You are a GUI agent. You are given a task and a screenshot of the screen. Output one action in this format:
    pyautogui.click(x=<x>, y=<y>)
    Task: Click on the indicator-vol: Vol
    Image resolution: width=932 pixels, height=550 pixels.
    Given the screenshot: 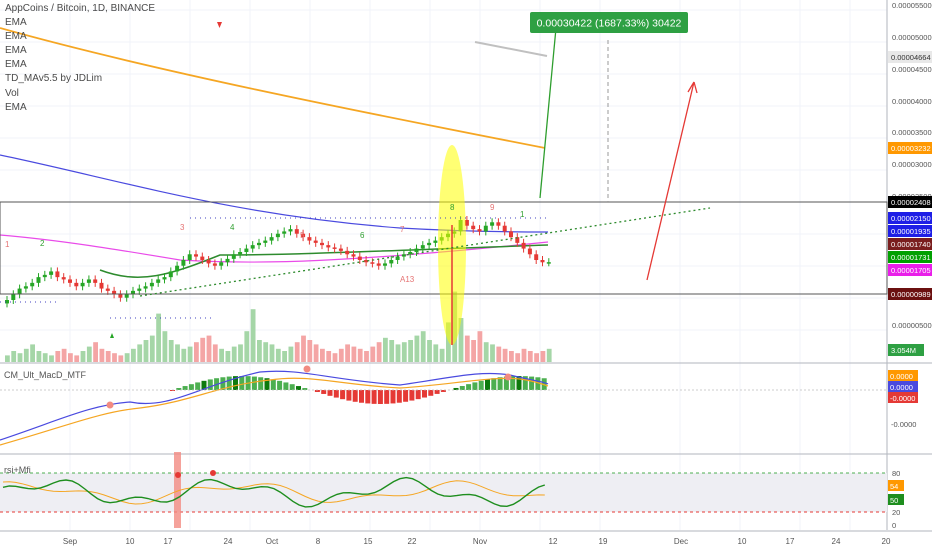 What is the action you would take?
    pyautogui.click(x=12, y=93)
    